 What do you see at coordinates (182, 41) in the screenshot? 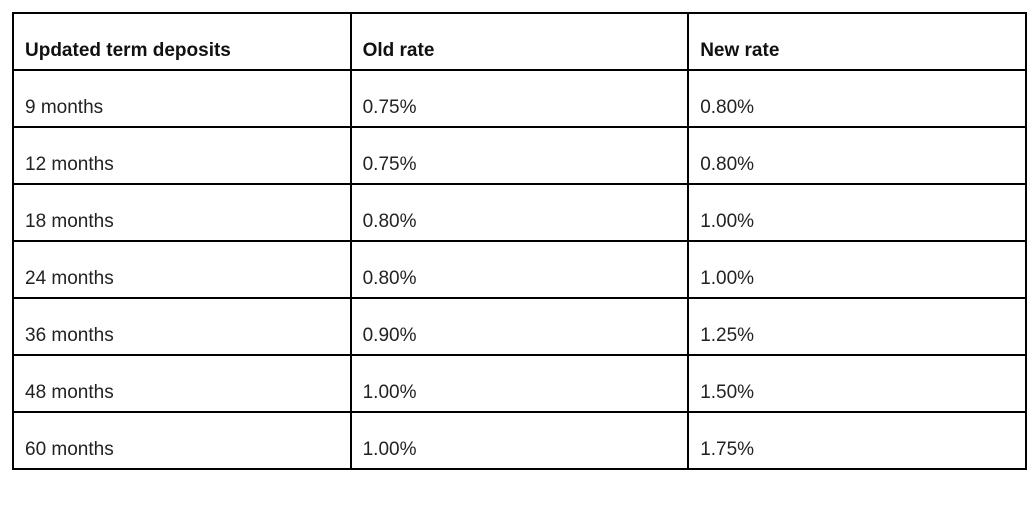
I see `header-cell: Updated term deposits` at bounding box center [182, 41].